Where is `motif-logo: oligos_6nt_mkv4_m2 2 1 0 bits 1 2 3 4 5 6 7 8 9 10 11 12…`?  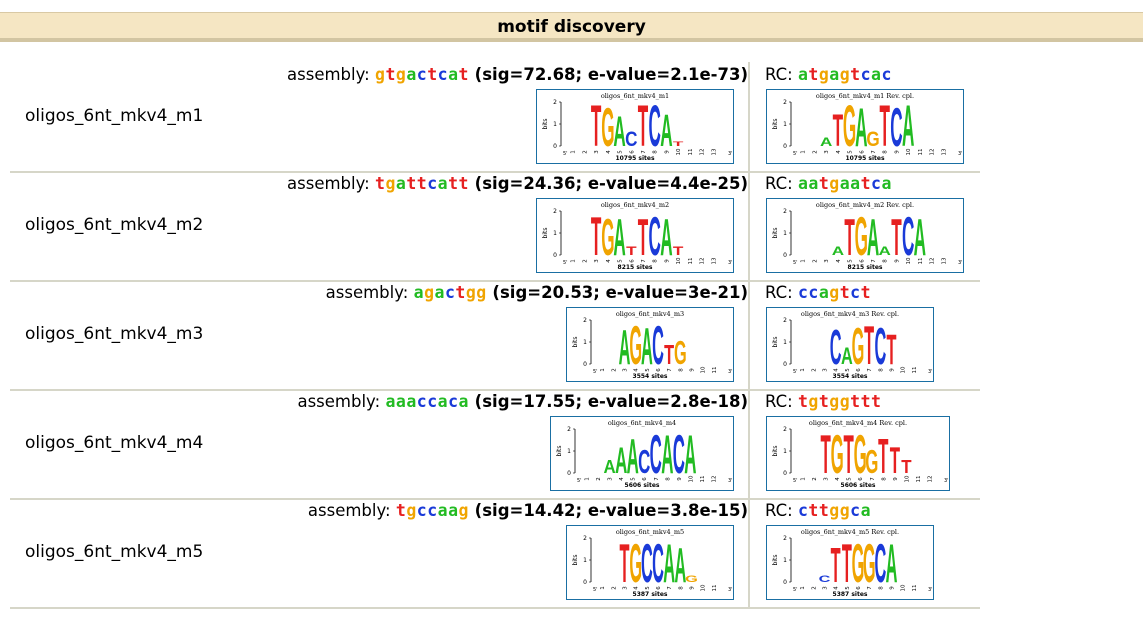 motif-logo: oligos_6nt_mkv4_m2 2 1 0 bits 1 2 3 4 5 6 7 8 9 10 11 12… is located at coordinates (635, 235).